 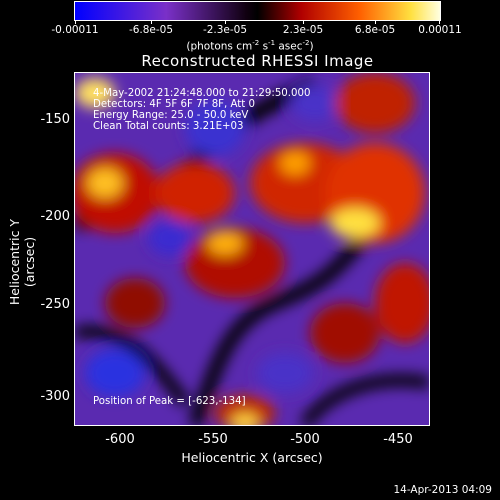 What do you see at coordinates (202, 93) in the screenshot?
I see `time-range-label: 4-May-2002 21:24:48.000 to 21:29:50.000` at bounding box center [202, 93].